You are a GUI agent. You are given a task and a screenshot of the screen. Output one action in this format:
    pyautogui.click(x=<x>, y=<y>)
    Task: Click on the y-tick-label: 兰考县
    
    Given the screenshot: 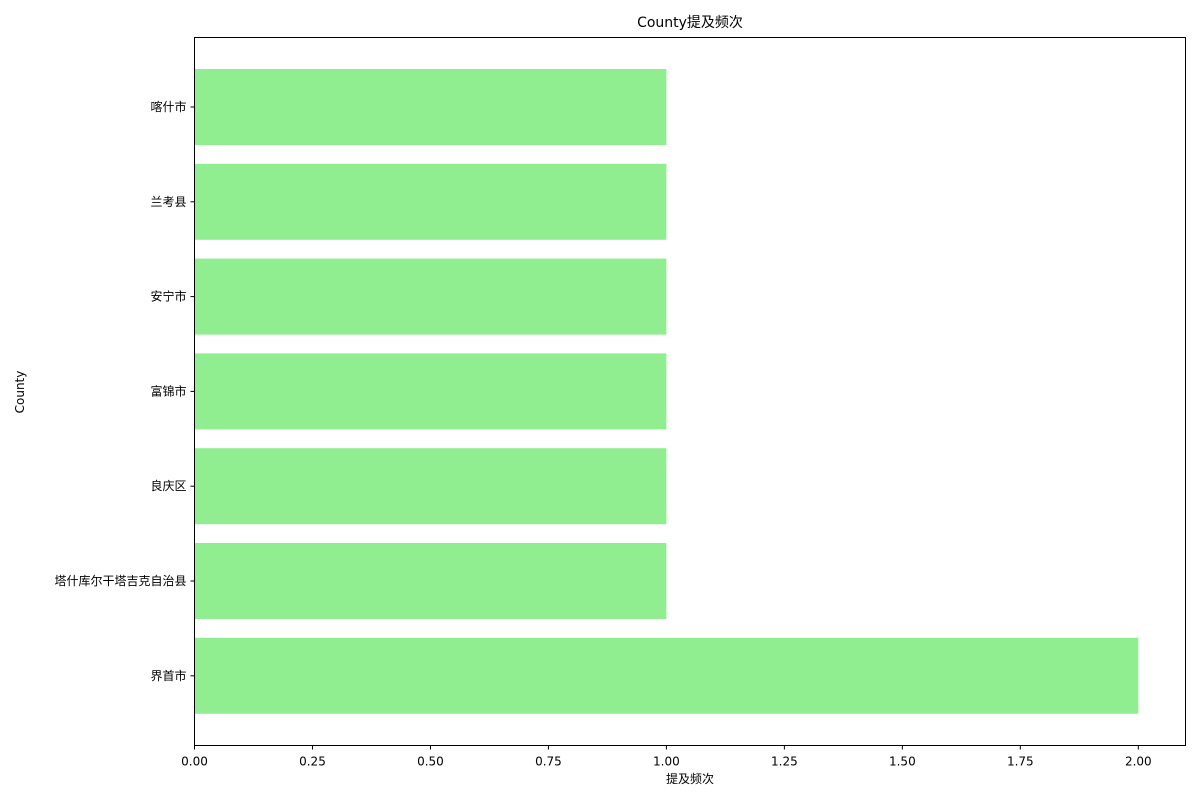 What is the action you would take?
    pyautogui.click(x=168, y=202)
    